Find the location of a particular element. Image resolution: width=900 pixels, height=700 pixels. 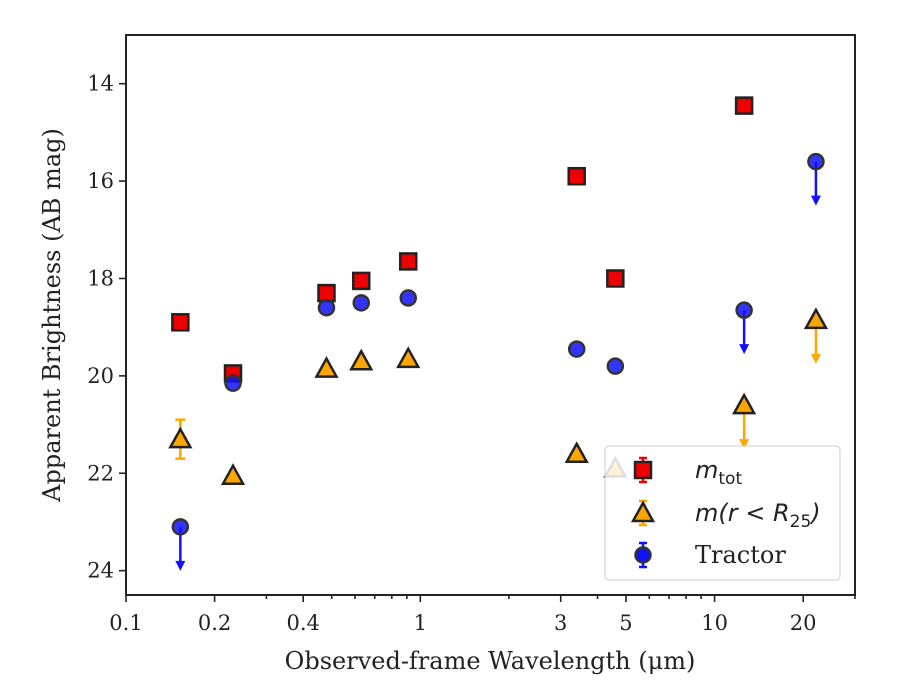

x-tick-label: 5 is located at coordinates (625, 623).